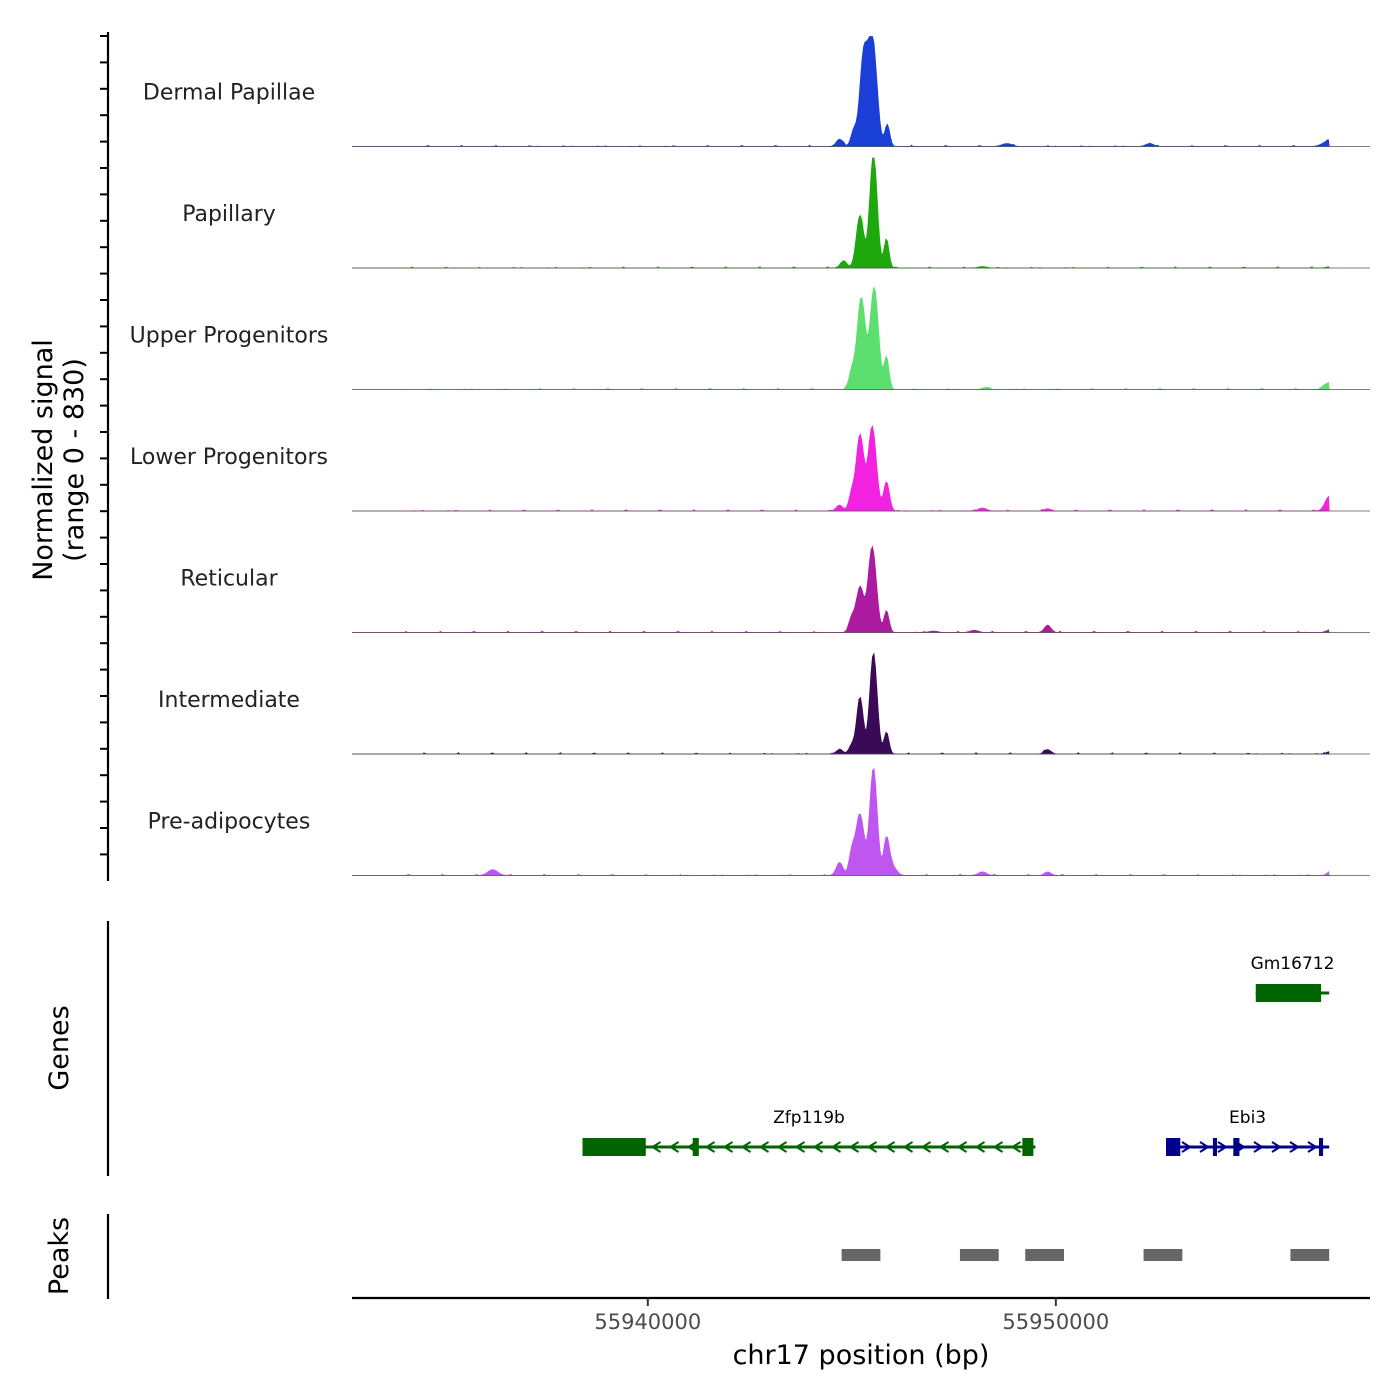 This screenshot has width=1400, height=1400. Describe the element at coordinates (1293, 964) in the screenshot. I see `gene-label: Gm16712` at that location.